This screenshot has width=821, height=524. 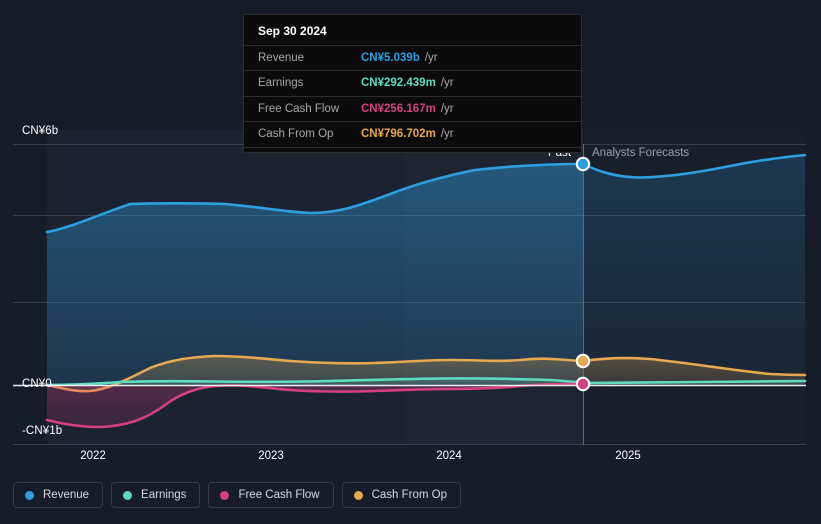 I want to click on earnings-line, so click(x=426, y=382).